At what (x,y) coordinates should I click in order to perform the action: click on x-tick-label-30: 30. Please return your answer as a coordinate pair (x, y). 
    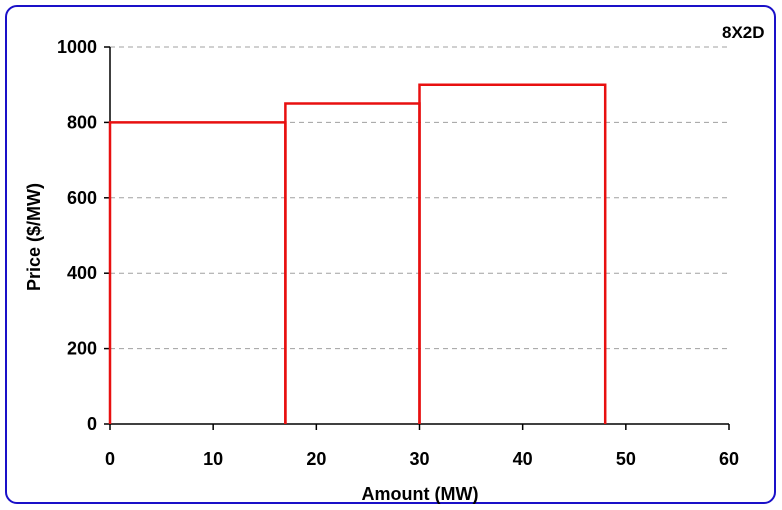
    Looking at the image, I should click on (419, 459).